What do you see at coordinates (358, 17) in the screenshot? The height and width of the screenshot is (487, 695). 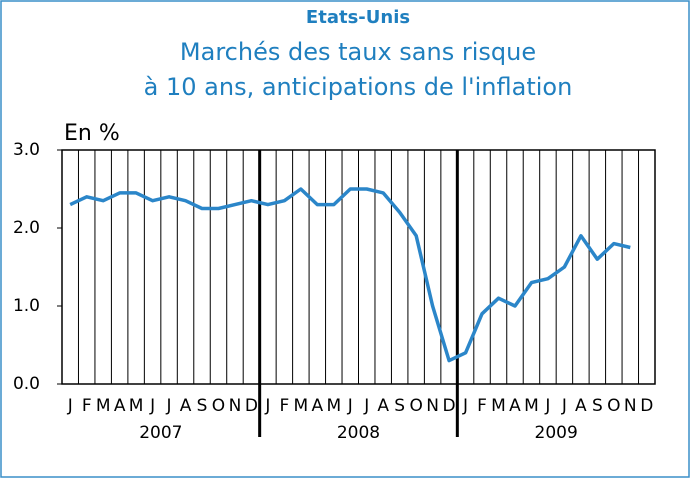 I see `chart-title: Etats-Unis` at bounding box center [358, 17].